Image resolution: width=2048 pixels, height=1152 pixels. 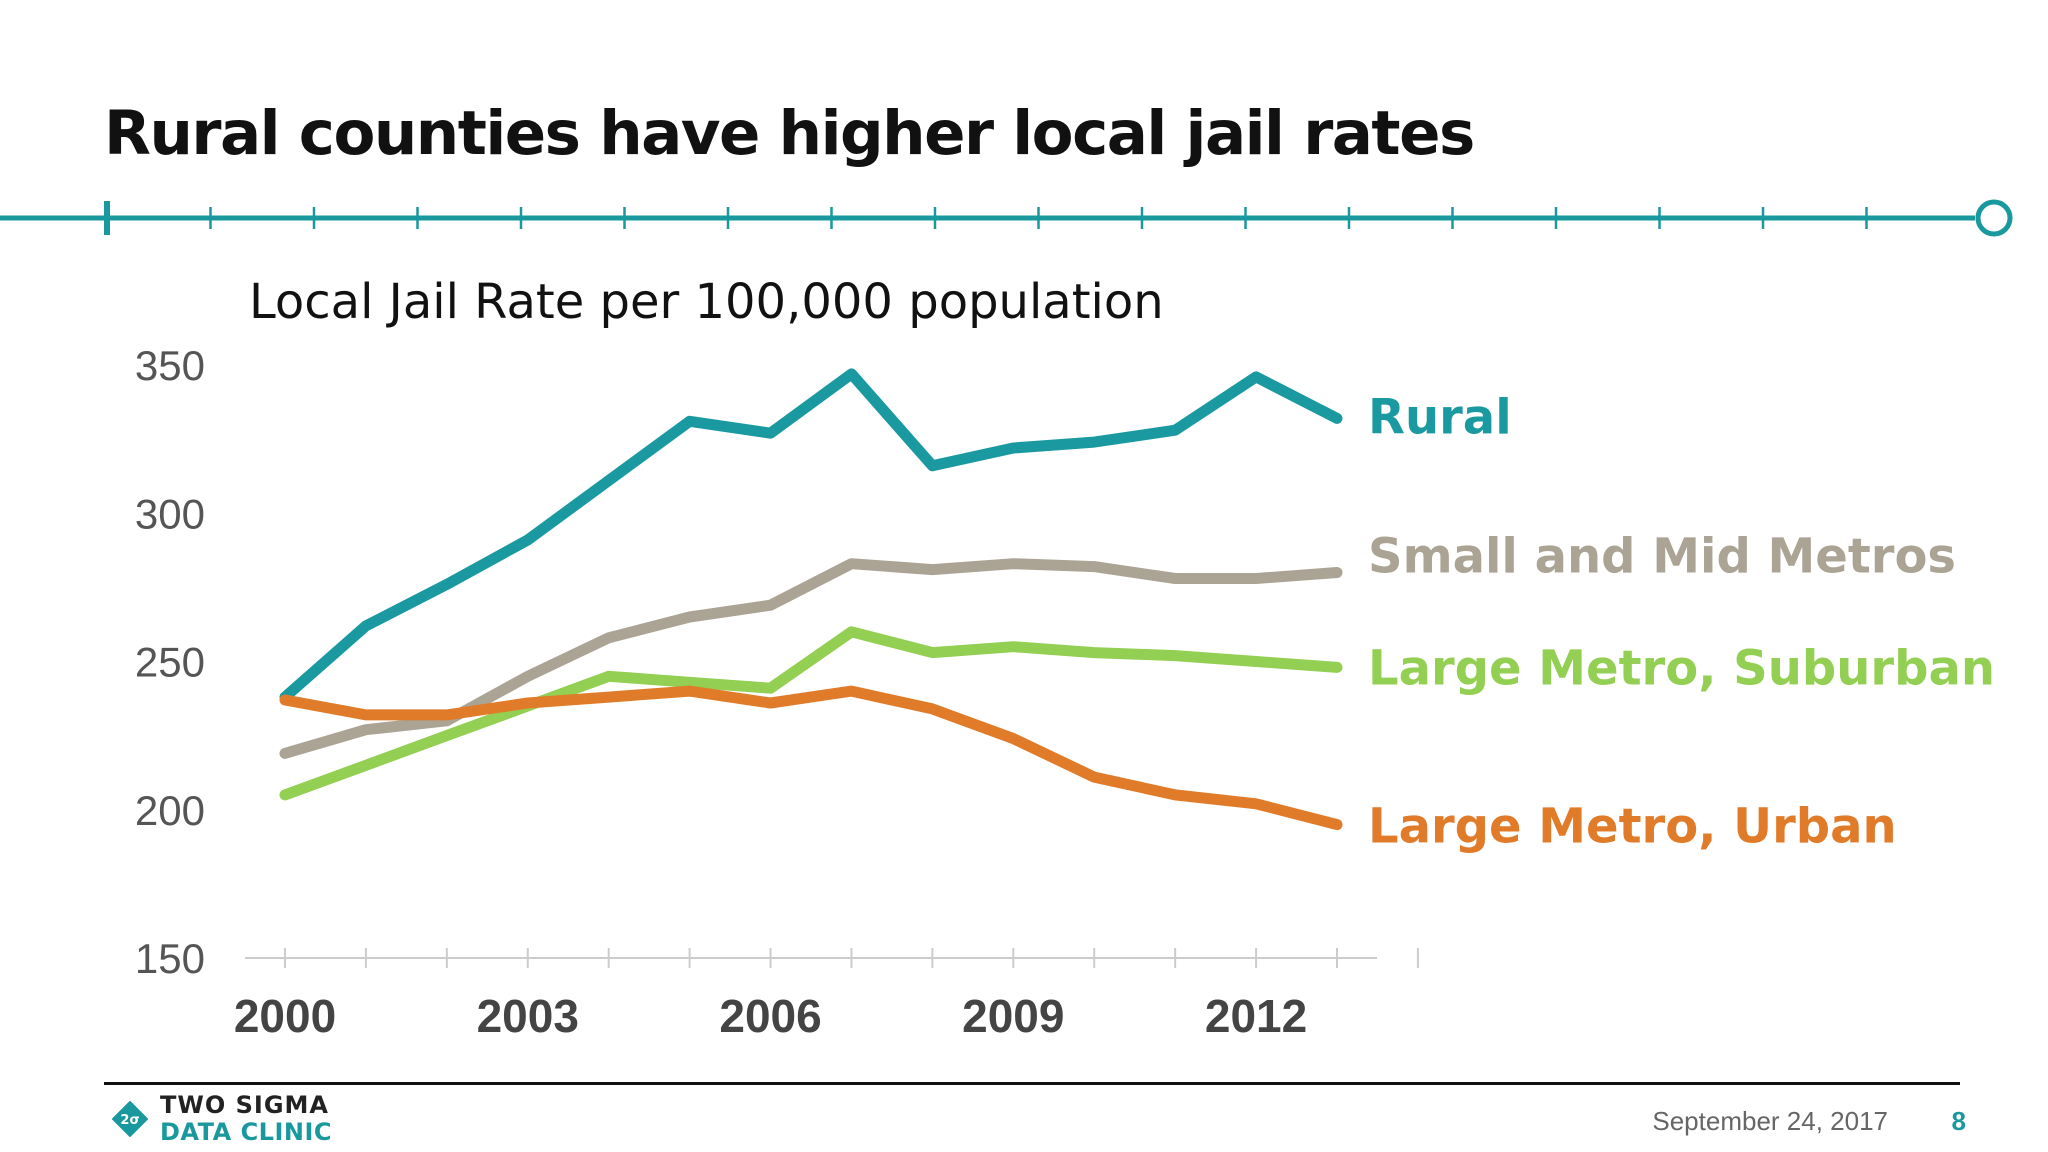 What do you see at coordinates (528, 1016) in the screenshot?
I see `x-tick-label: 2003` at bounding box center [528, 1016].